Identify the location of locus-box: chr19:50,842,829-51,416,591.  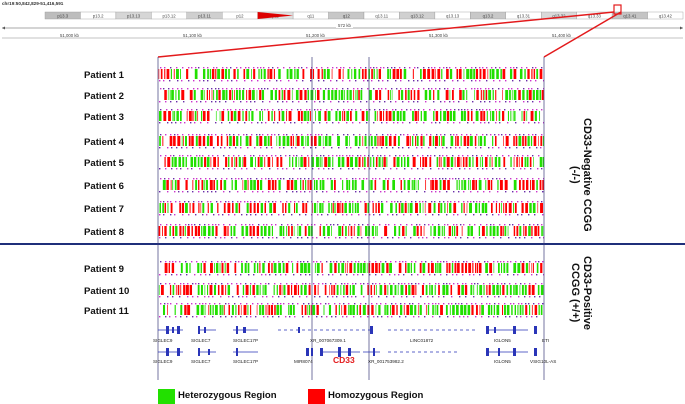
(33, 3).